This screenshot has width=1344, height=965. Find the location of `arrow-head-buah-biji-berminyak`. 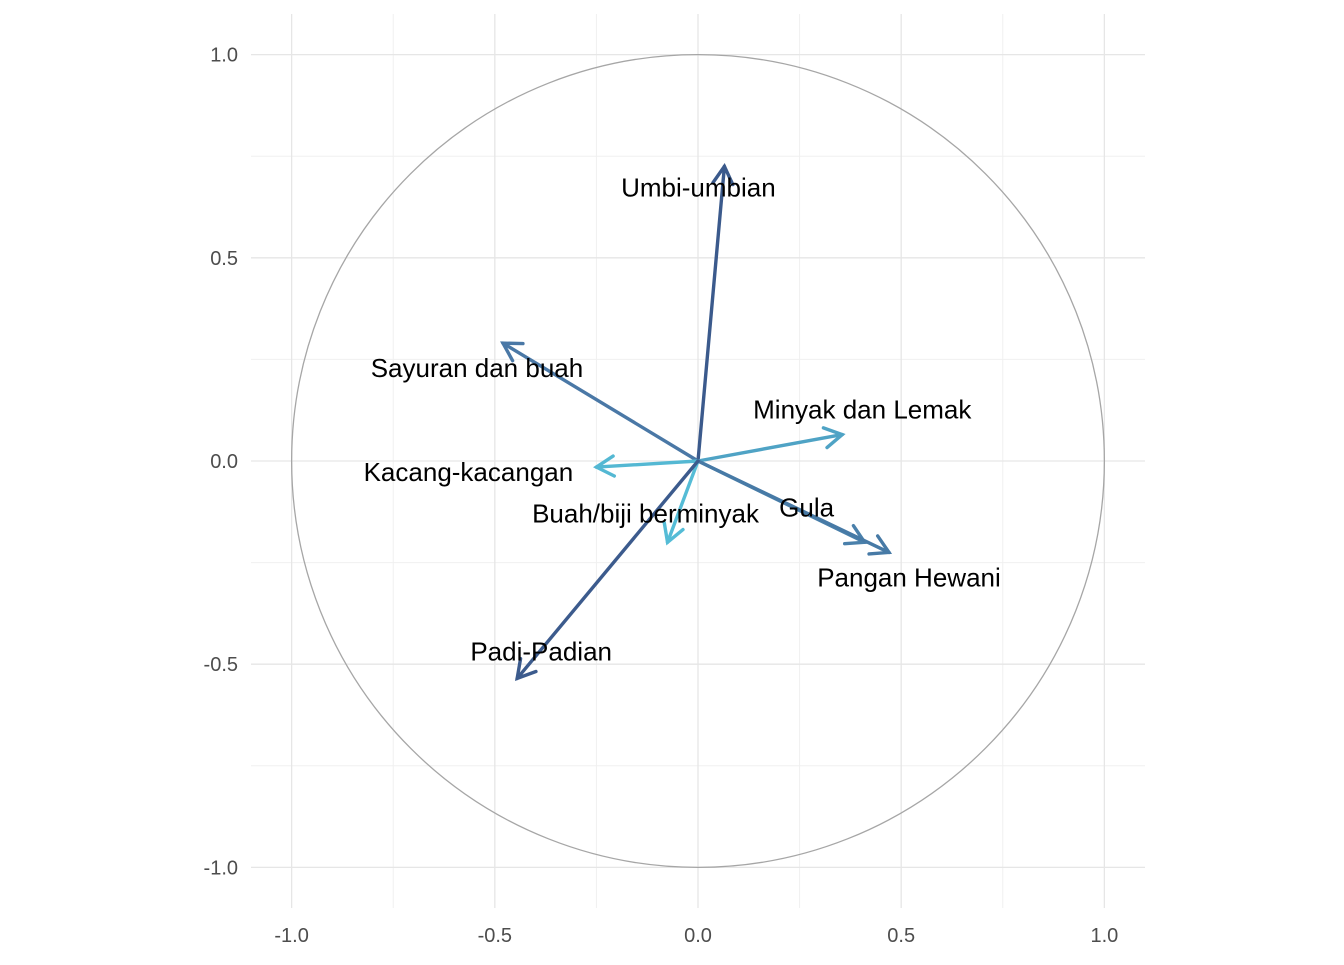

arrow-head-buah-biji-berminyak is located at coordinates (673, 533).